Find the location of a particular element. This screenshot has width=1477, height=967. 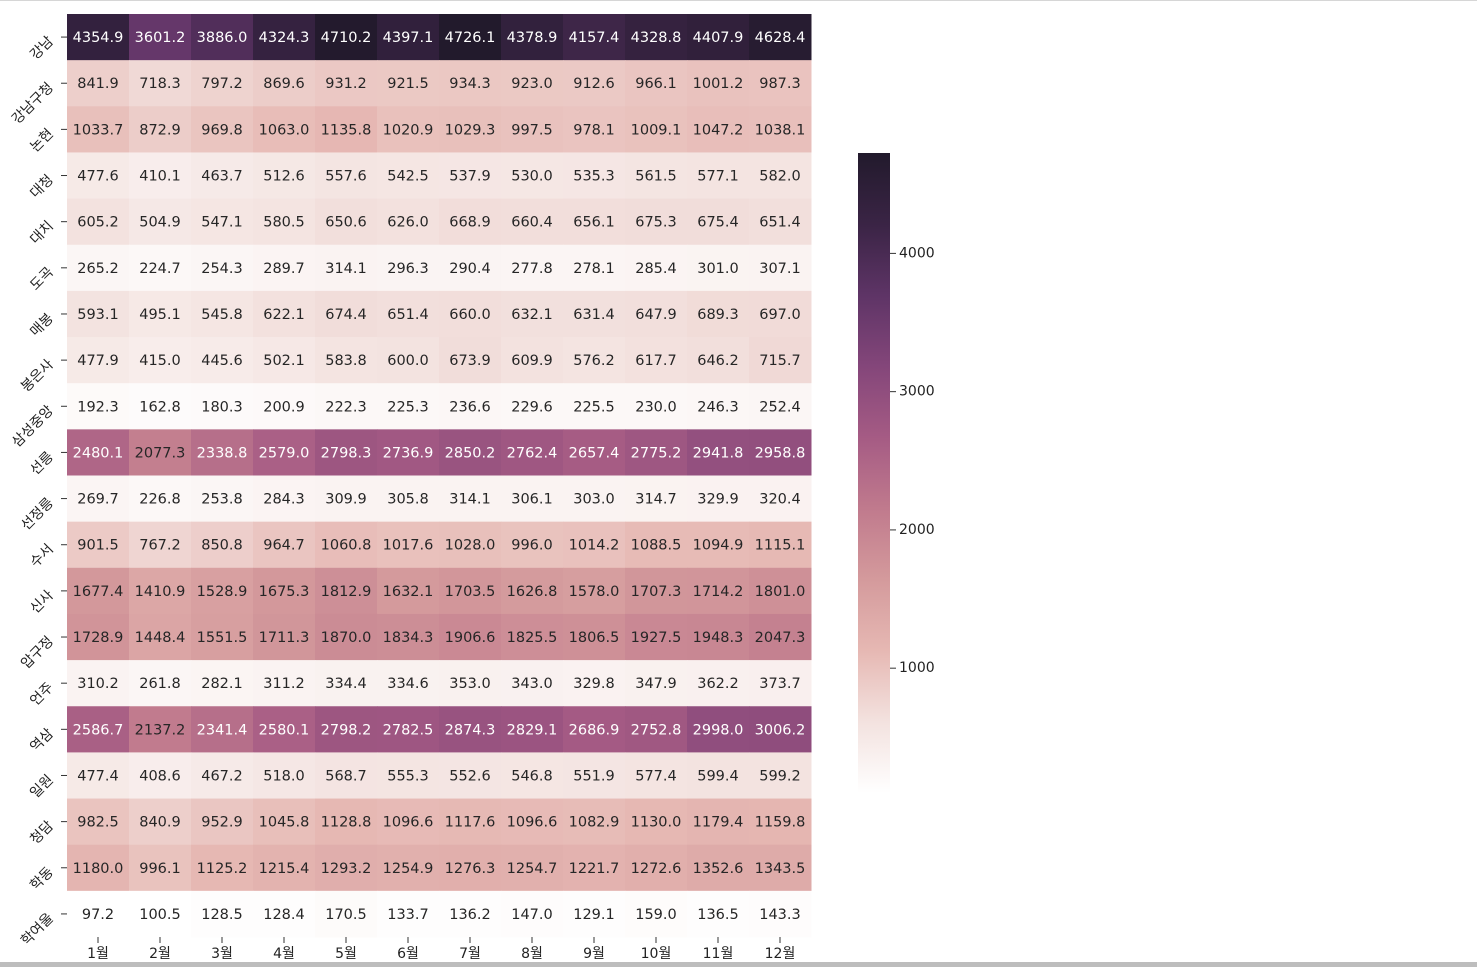

cell-value-label: 718.3 is located at coordinates (160, 84).